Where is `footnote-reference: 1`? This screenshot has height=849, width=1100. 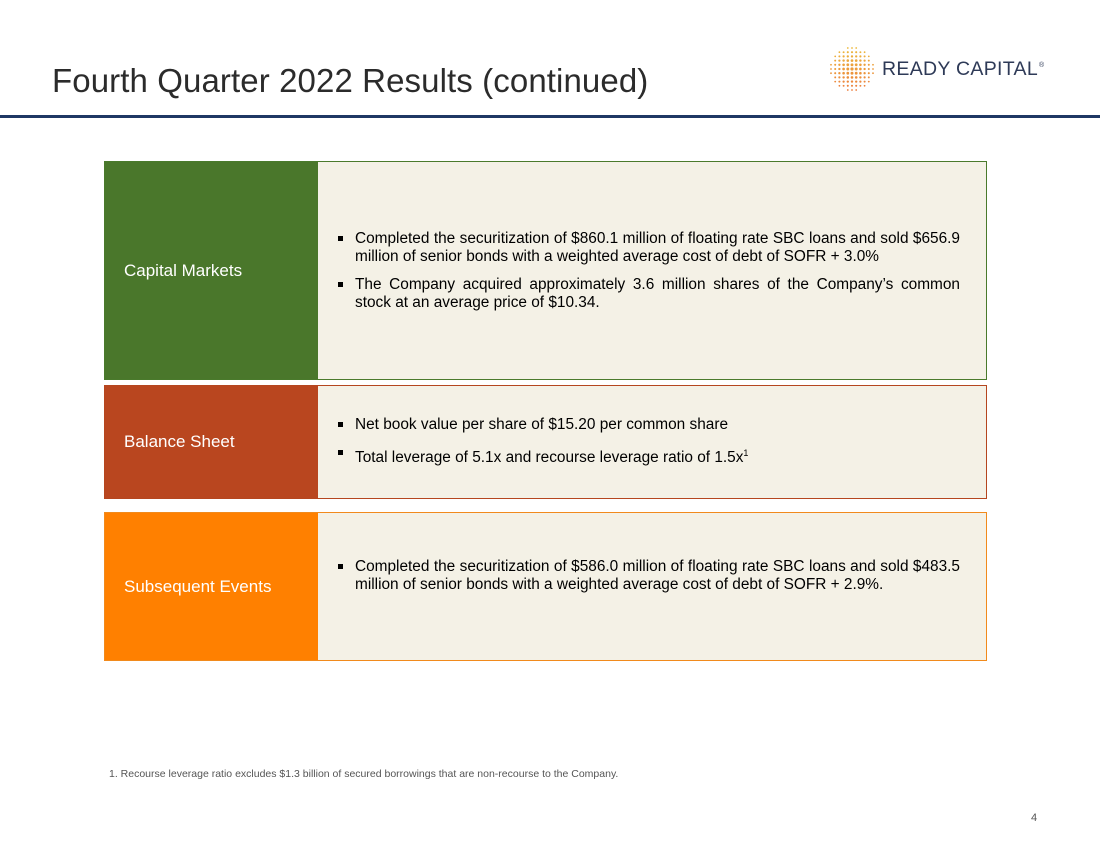
footnote-reference: 1 is located at coordinates (746, 453).